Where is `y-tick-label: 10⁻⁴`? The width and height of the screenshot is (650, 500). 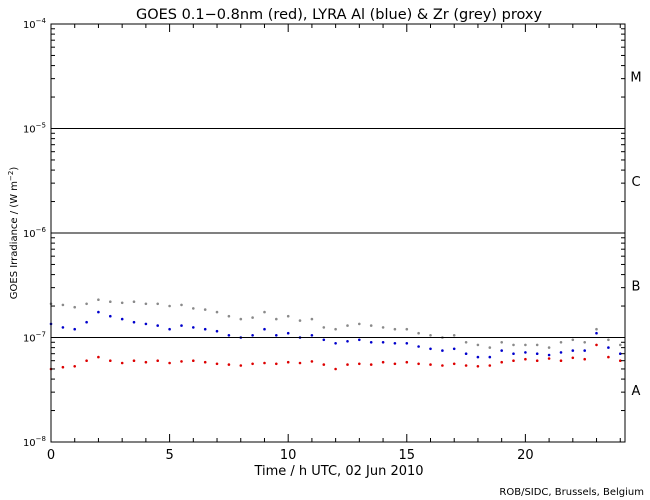
y-tick-label: 10⁻⁴ is located at coordinates (35, 24).